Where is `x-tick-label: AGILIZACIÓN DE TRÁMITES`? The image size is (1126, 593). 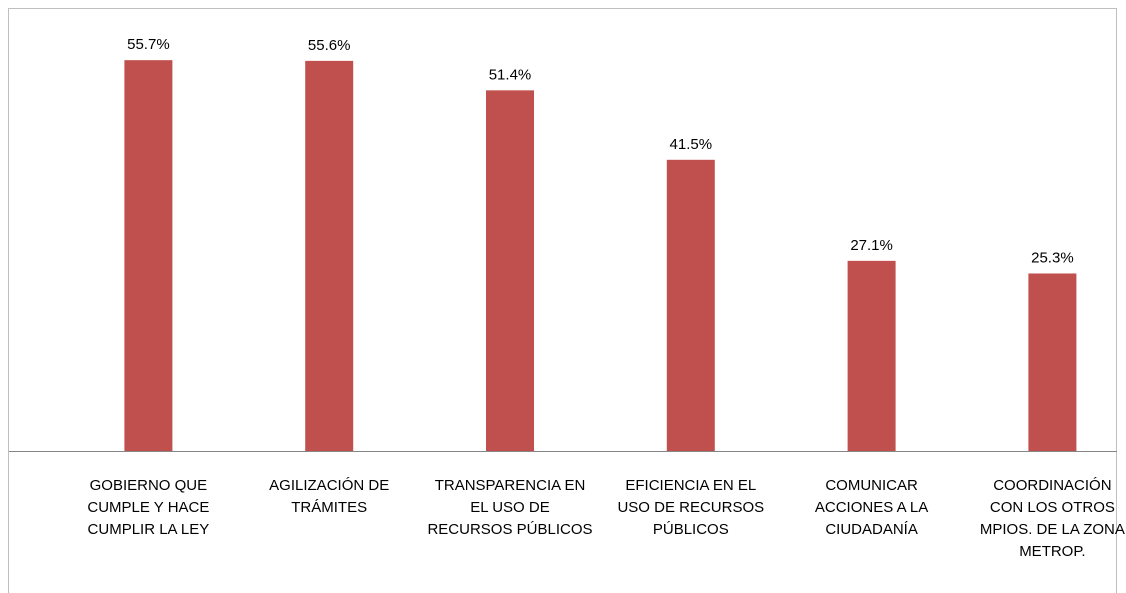 x-tick-label: AGILIZACIÓN DE TRÁMITES is located at coordinates (329, 496).